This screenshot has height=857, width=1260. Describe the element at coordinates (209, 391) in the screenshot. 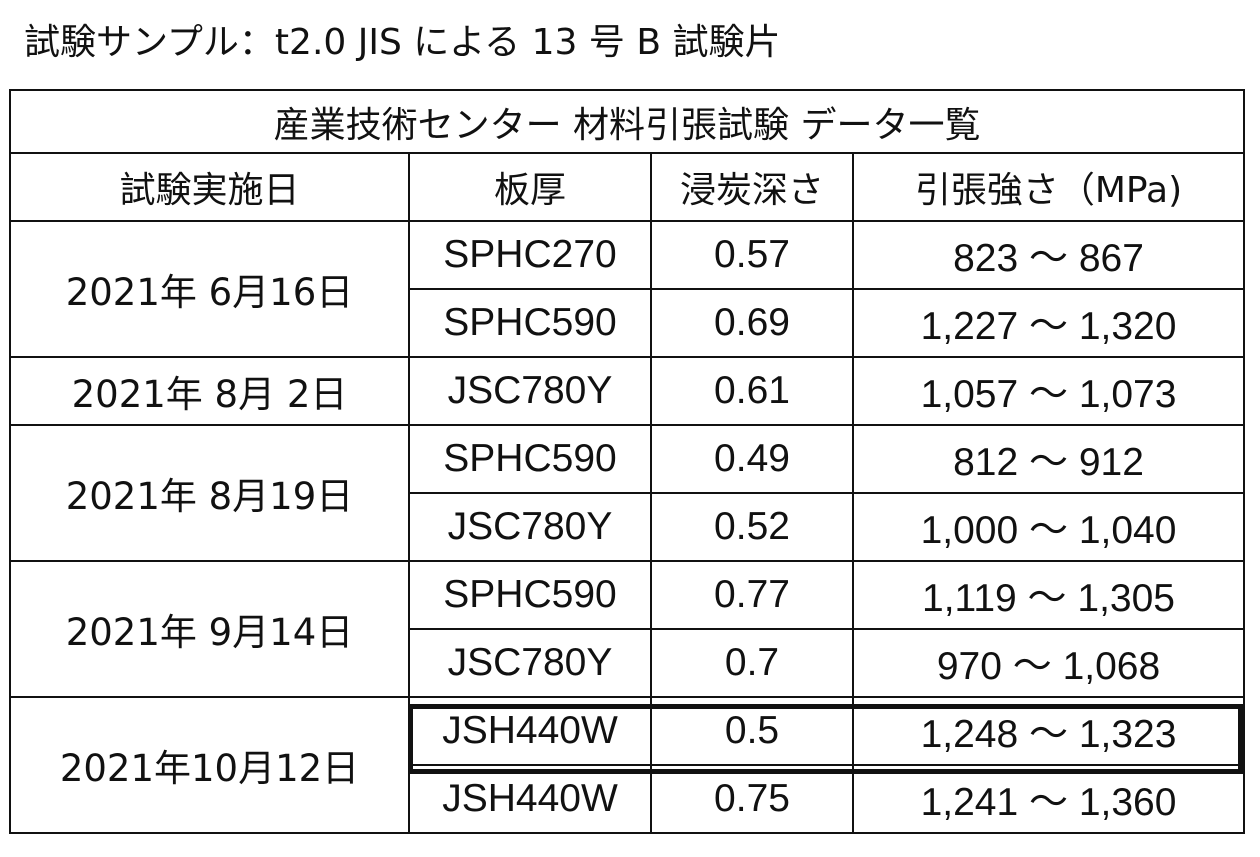

I see `test-date-cell: 2021年 8月 2日` at that location.